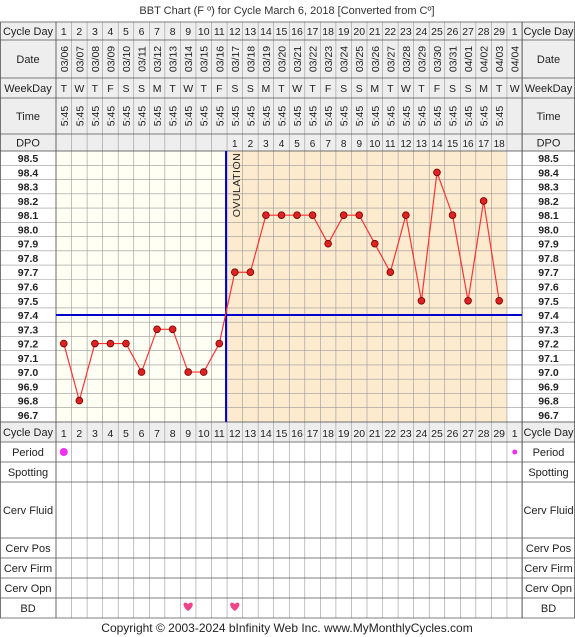 The image size is (575, 637). What do you see at coordinates (549, 89) in the screenshot?
I see `row-label-right-weekday: WeekDay` at bounding box center [549, 89].